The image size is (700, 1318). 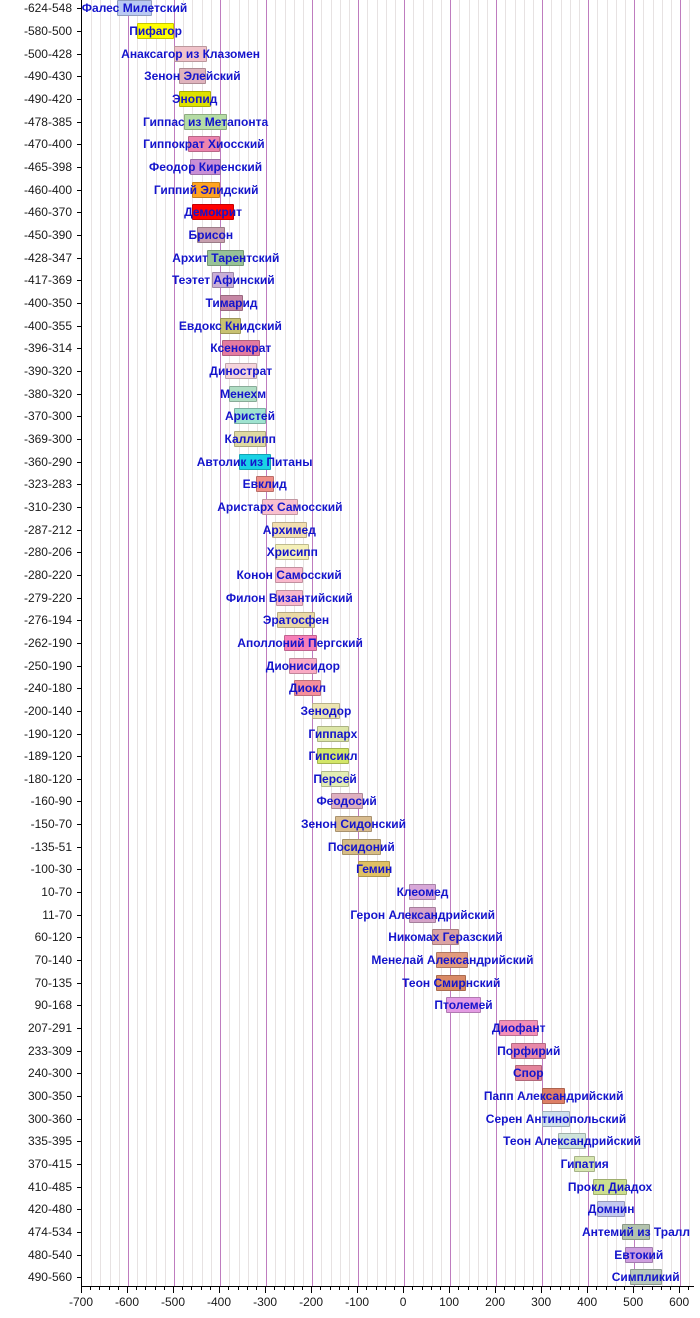 I want to click on person-label: Серен Антинопольский, so click(x=556, y=1118).